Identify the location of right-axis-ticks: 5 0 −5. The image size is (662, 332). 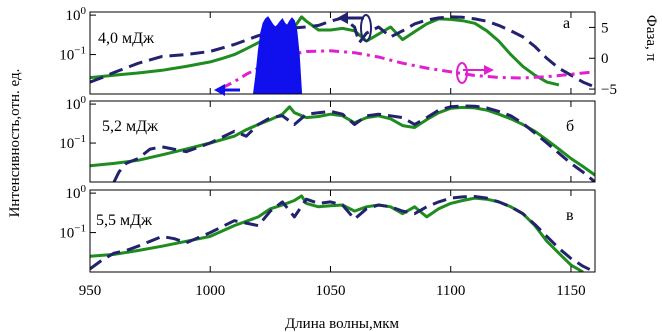
(603, 59).